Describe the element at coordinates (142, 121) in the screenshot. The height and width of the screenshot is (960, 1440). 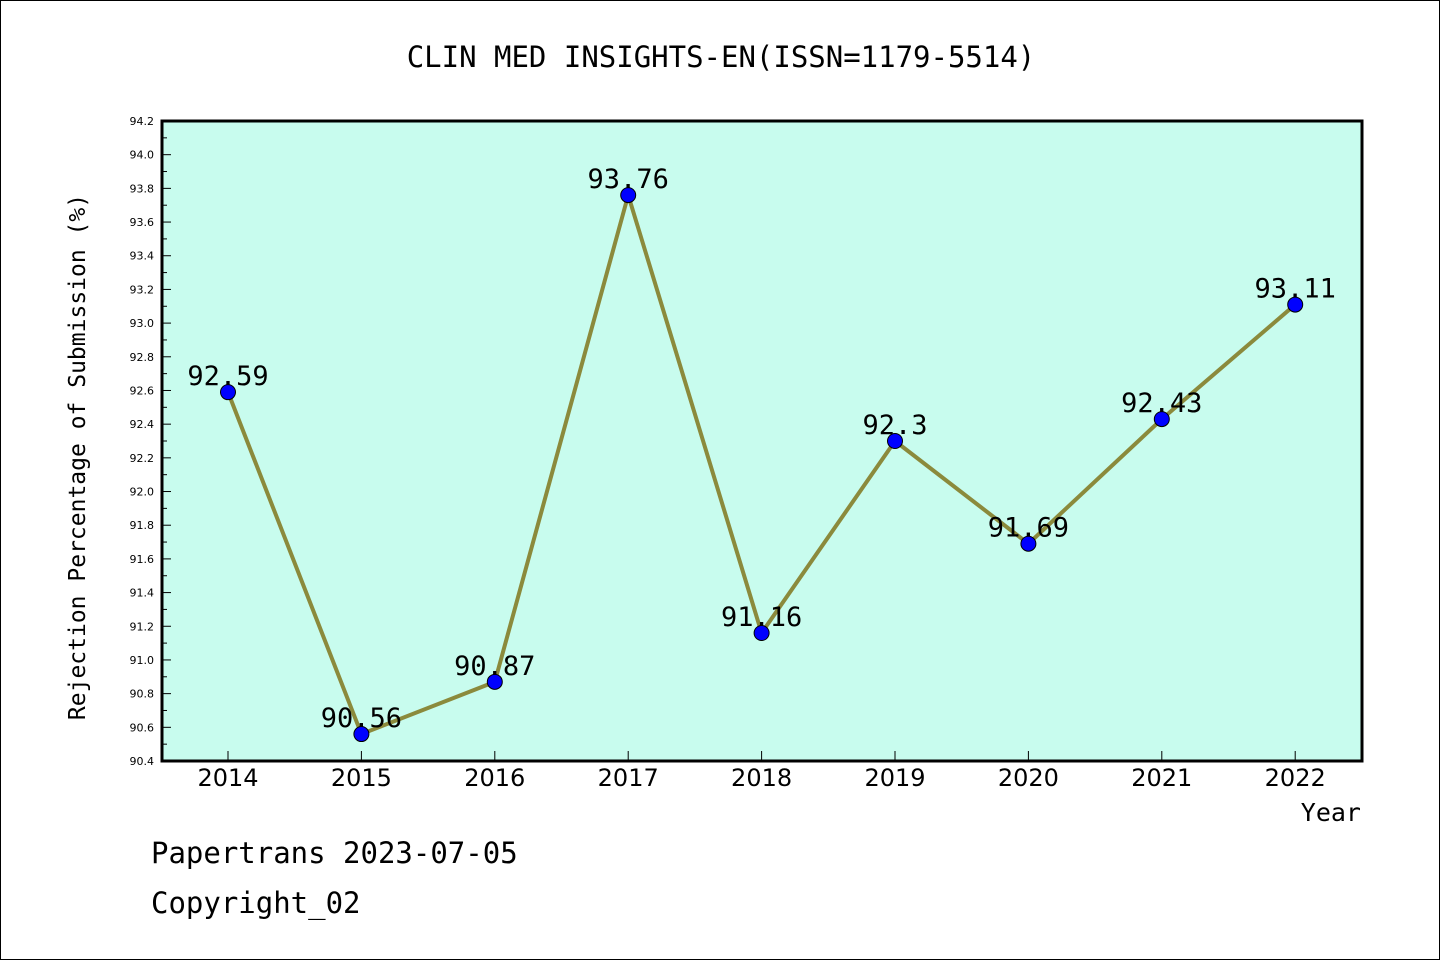
I see `y-tick-label: 94.2` at that location.